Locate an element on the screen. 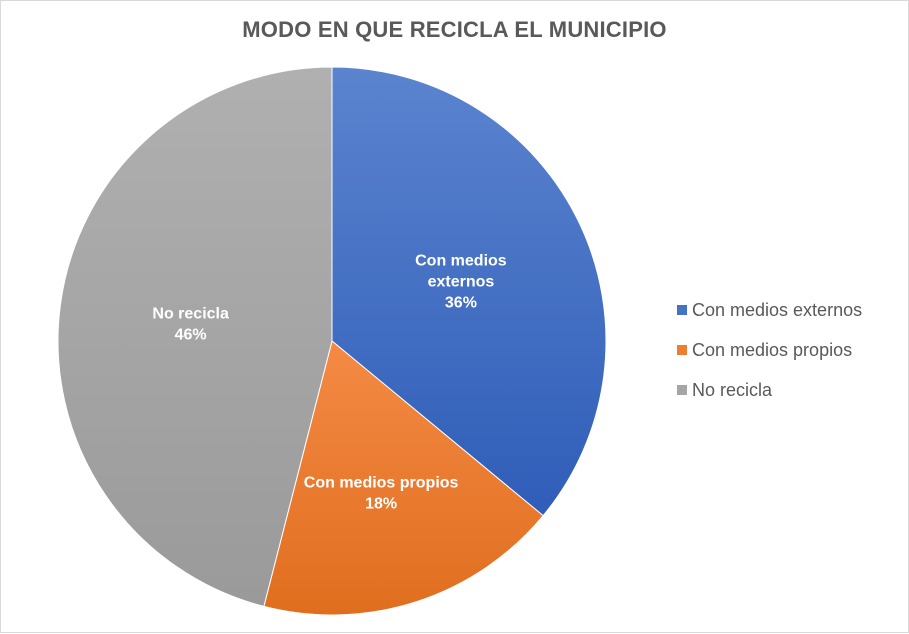 This screenshot has width=909, height=634. legend-item: Con medios externos is located at coordinates (769, 310).